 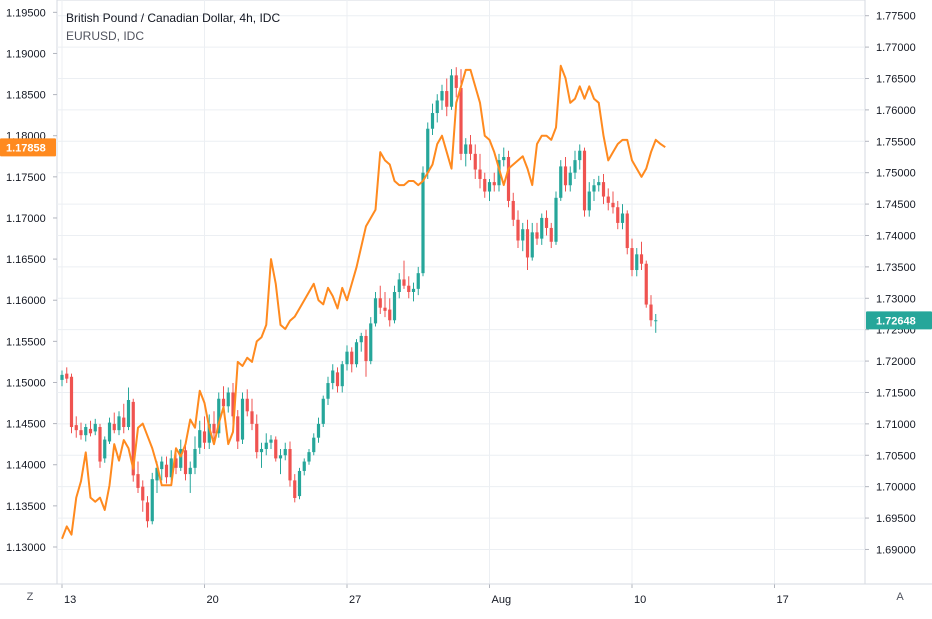 What do you see at coordinates (896, 425) in the screenshot?
I see `right-axis-tick-label: 1.71000` at bounding box center [896, 425].